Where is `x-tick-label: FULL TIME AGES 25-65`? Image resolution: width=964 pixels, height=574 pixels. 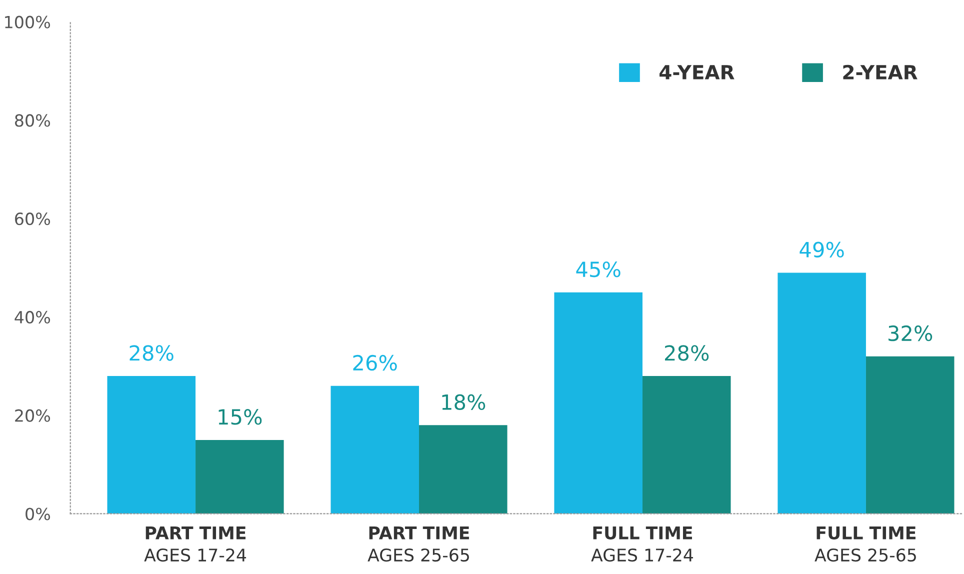
x-tick-label: FULL TIME AGES 25-65 is located at coordinates (865, 544).